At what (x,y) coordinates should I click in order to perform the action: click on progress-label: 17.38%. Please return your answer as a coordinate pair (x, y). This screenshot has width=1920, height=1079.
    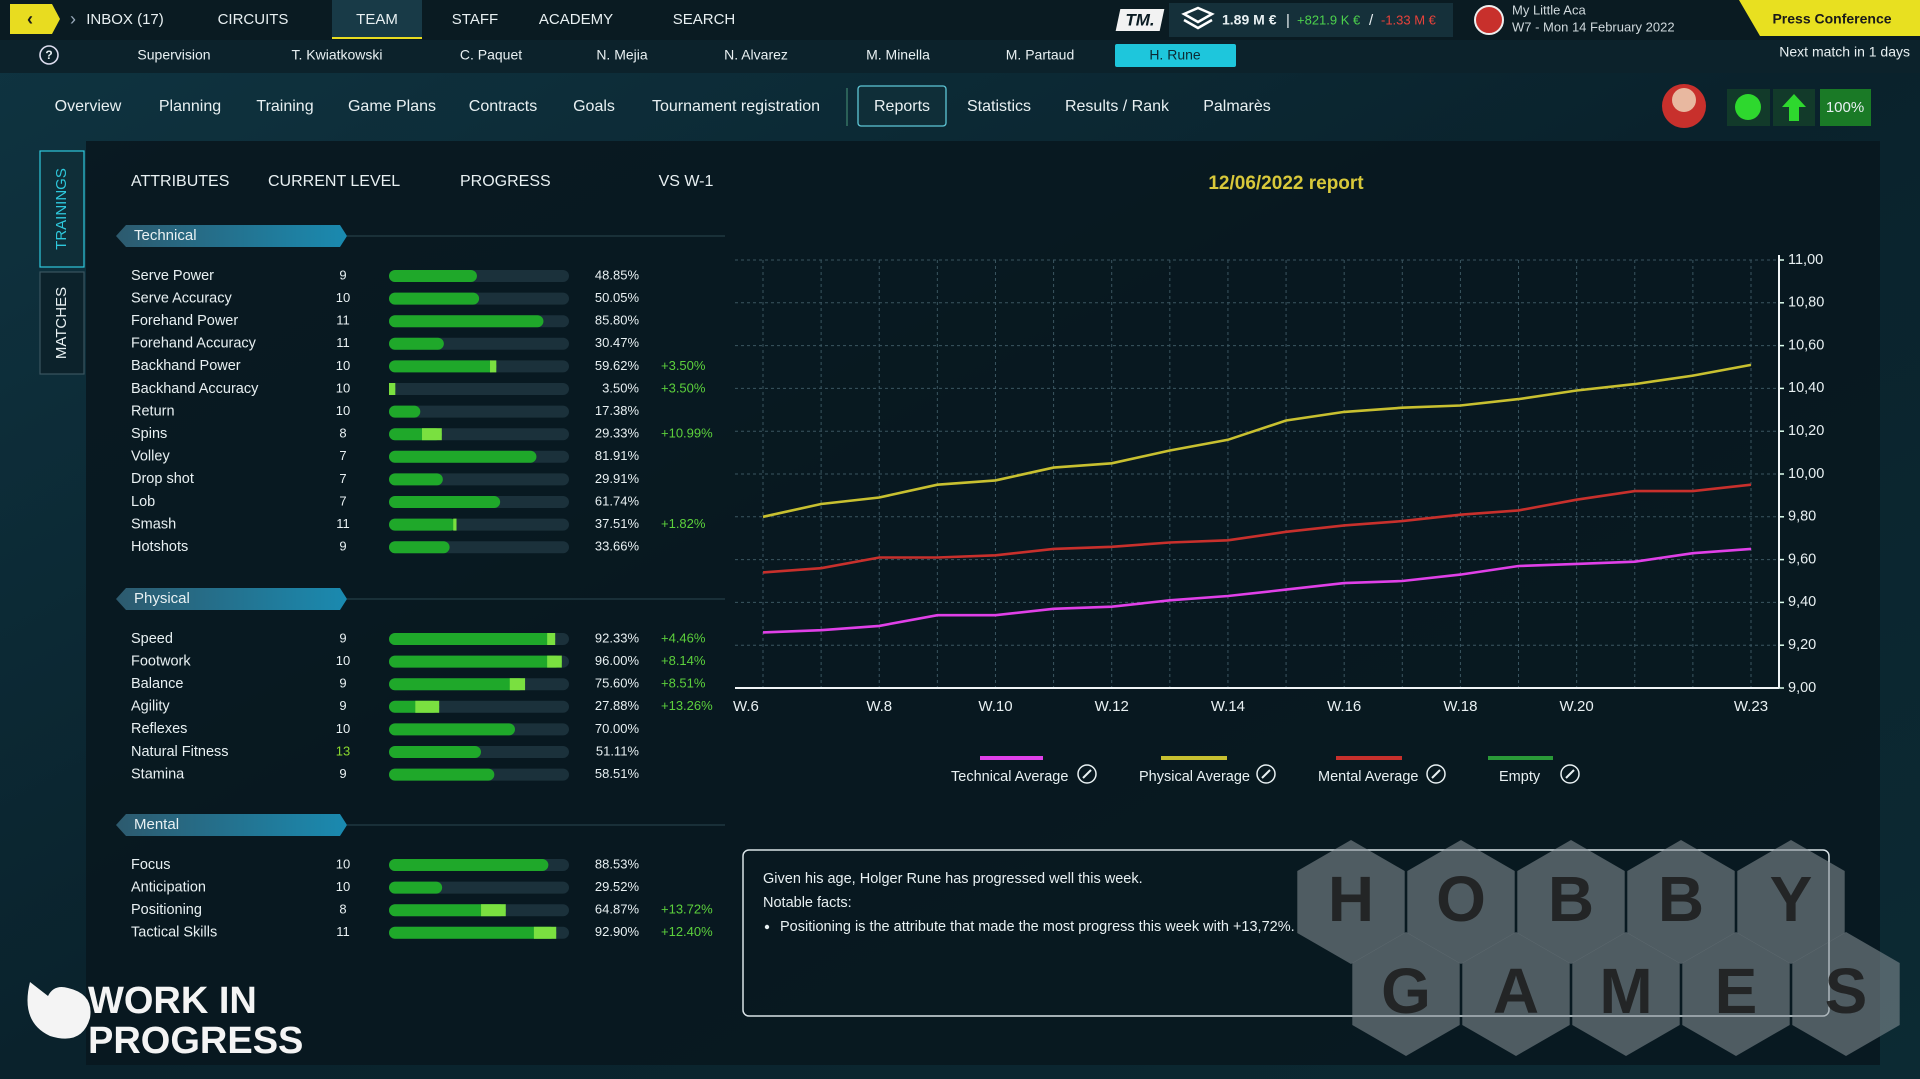
    Looking at the image, I should click on (617, 410).